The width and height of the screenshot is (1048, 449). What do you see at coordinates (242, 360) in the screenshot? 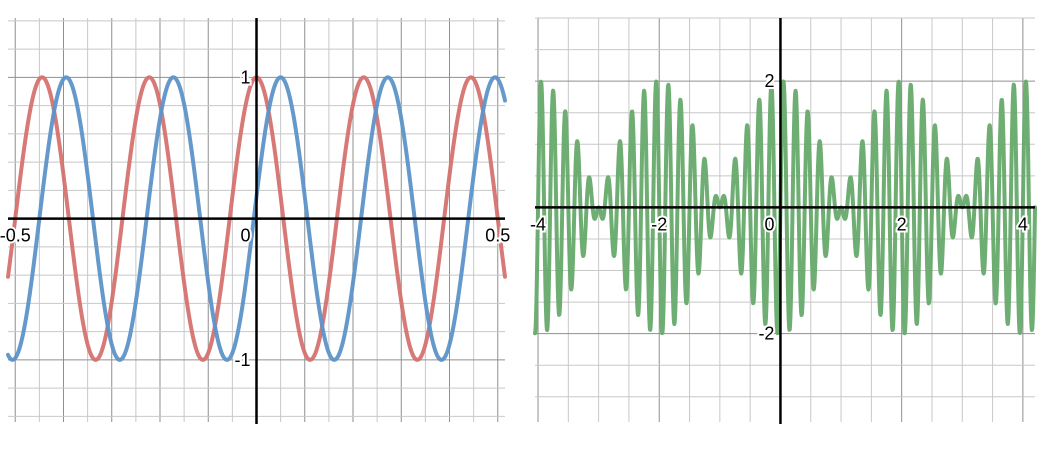
I see `y-tick-label: -1` at bounding box center [242, 360].